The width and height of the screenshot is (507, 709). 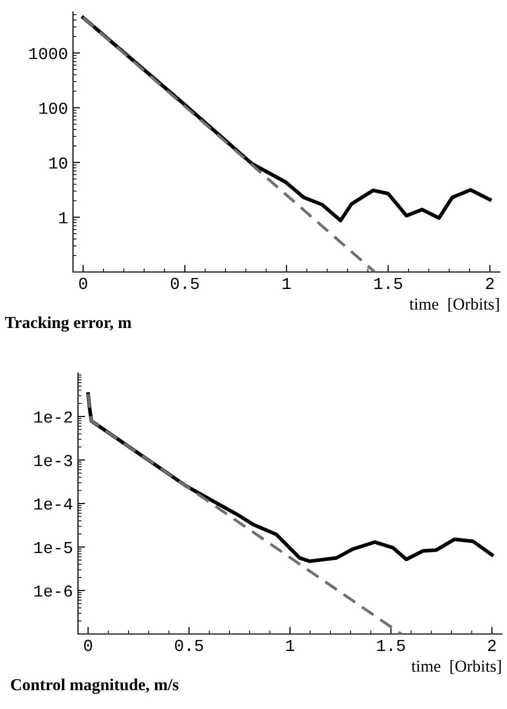 What do you see at coordinates (53, 548) in the screenshot?
I see `y-tick-label: 1e-5` at bounding box center [53, 548].